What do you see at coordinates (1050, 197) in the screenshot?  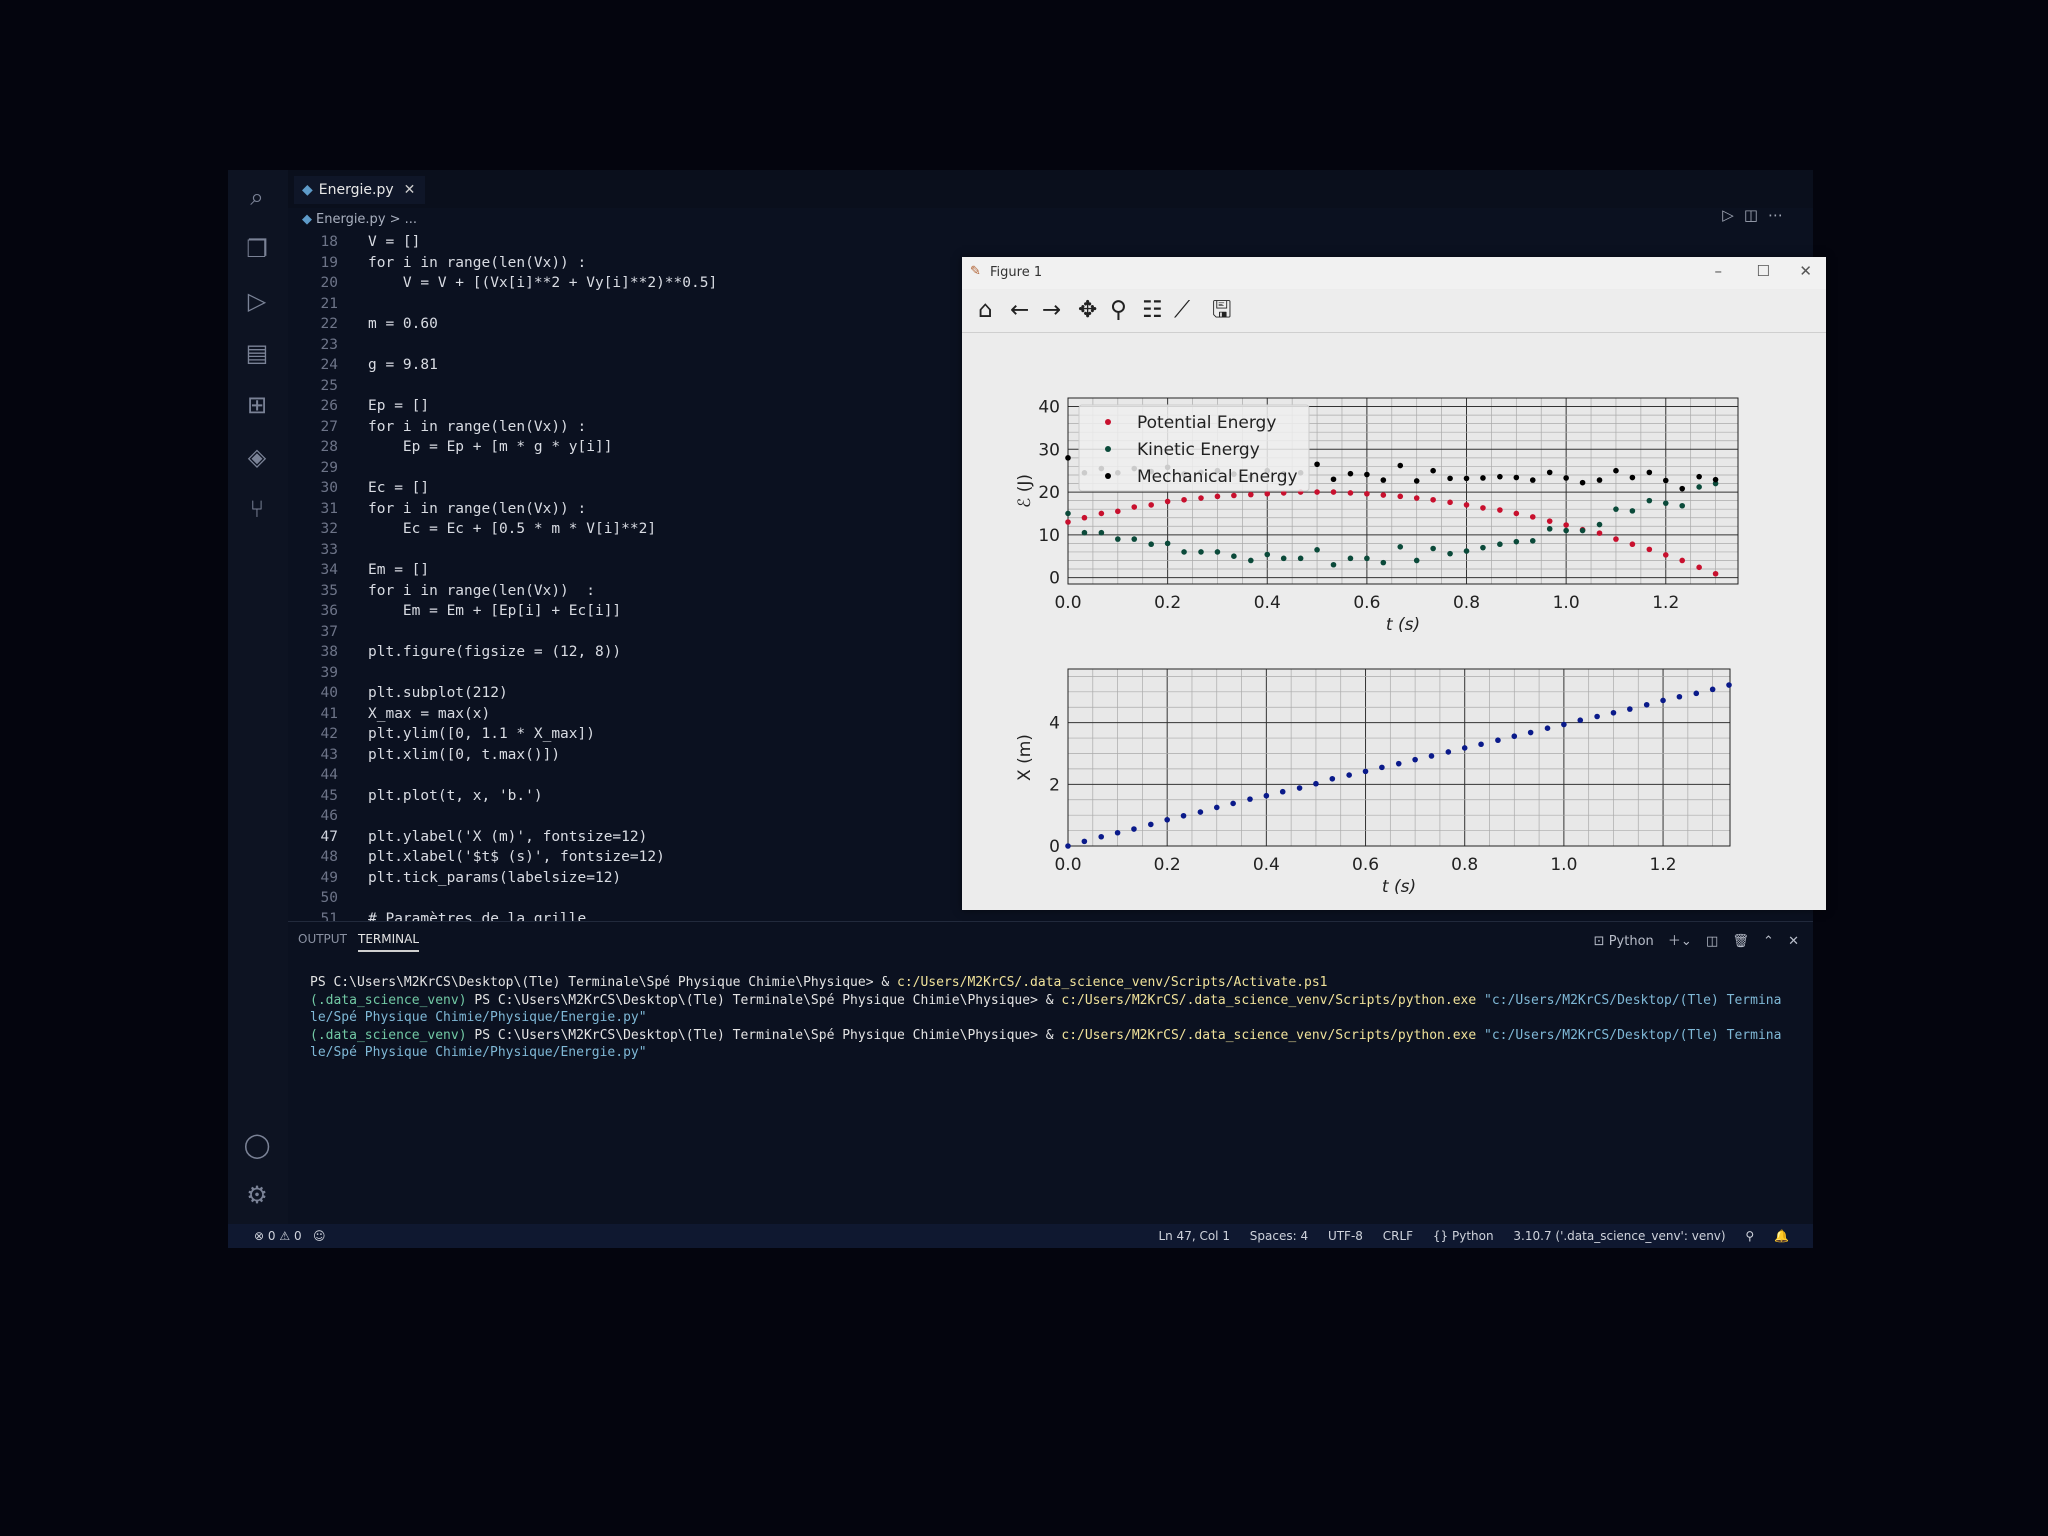 I see `editor-tab-bar: ◆ Energie.py ✕ ▷◫⋯` at bounding box center [1050, 197].